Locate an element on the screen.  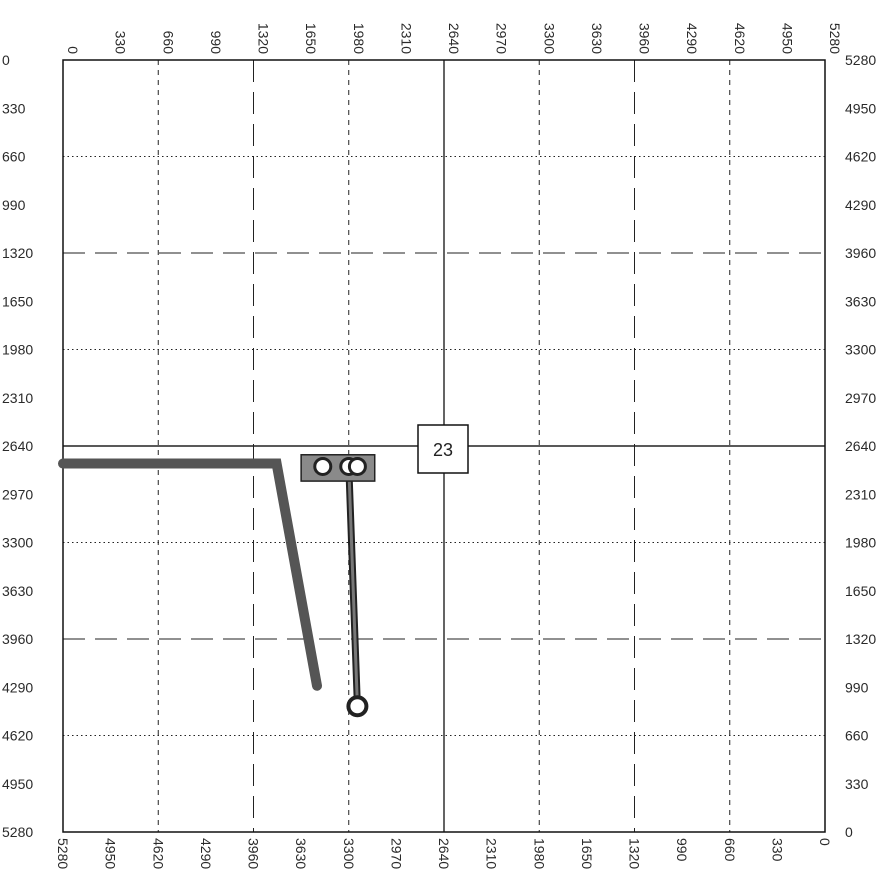
left-tick-label: 3300 is located at coordinates (17, 543).